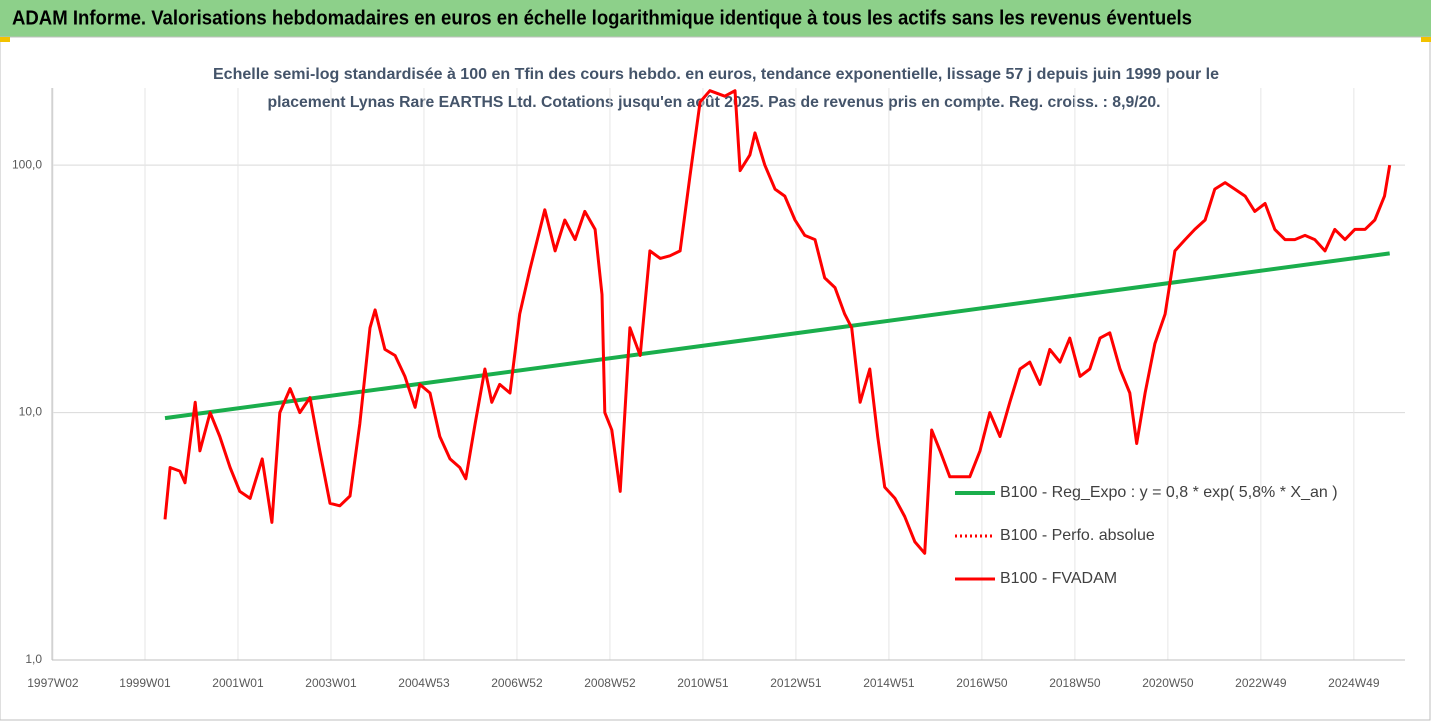 The width and height of the screenshot is (1431, 721). Describe the element at coordinates (889, 683) in the screenshot. I see `x-tick-label: 2014W51` at that location.